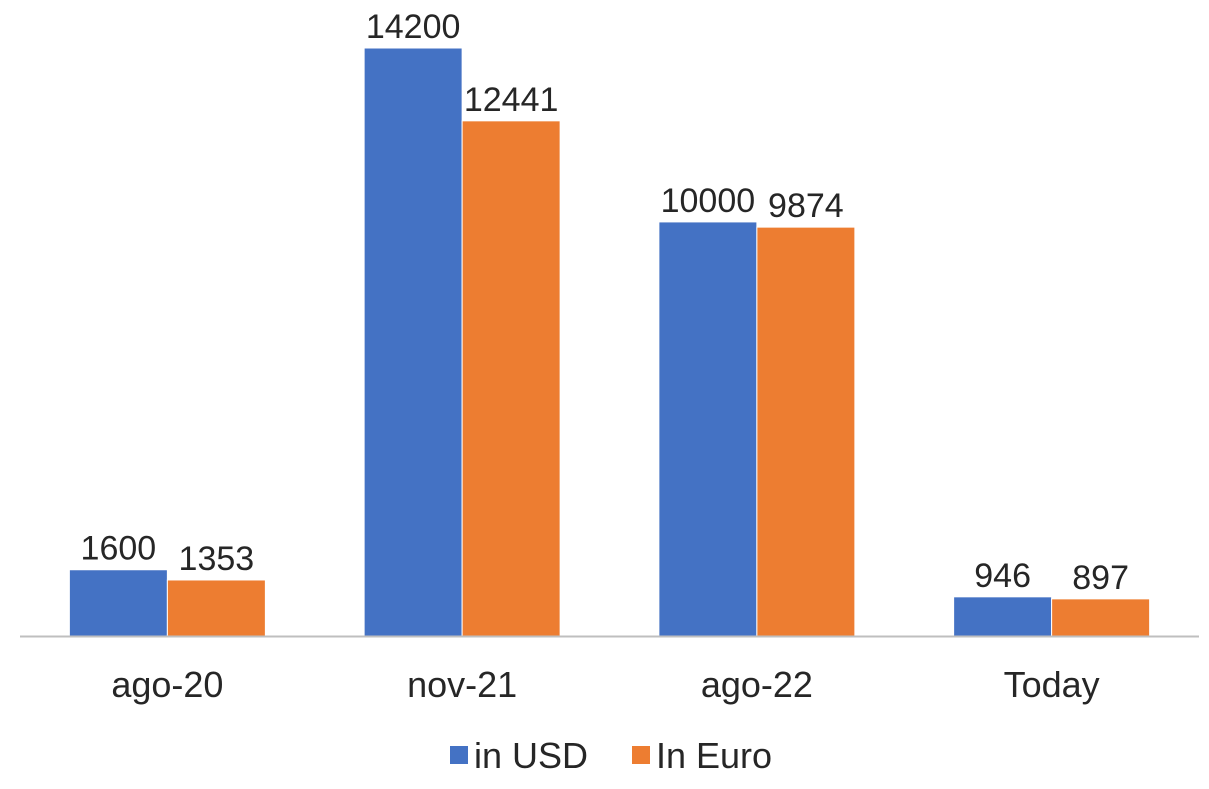 This screenshot has width=1209, height=789. What do you see at coordinates (1100, 578) in the screenshot?
I see `data-label: 897` at bounding box center [1100, 578].